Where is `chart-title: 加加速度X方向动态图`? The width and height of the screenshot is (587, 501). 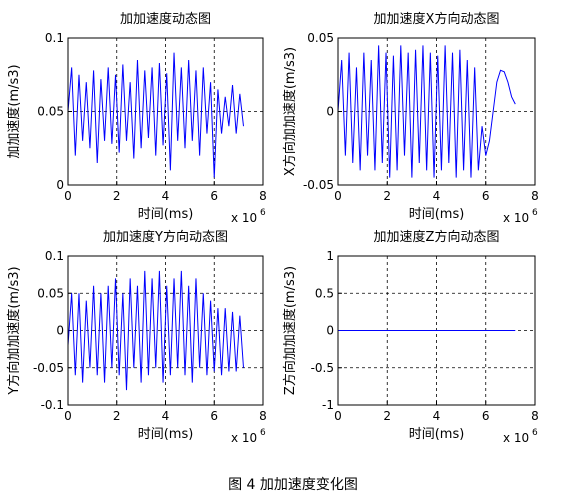 chart-title: 加加速度X方向动态图 is located at coordinates (437, 19).